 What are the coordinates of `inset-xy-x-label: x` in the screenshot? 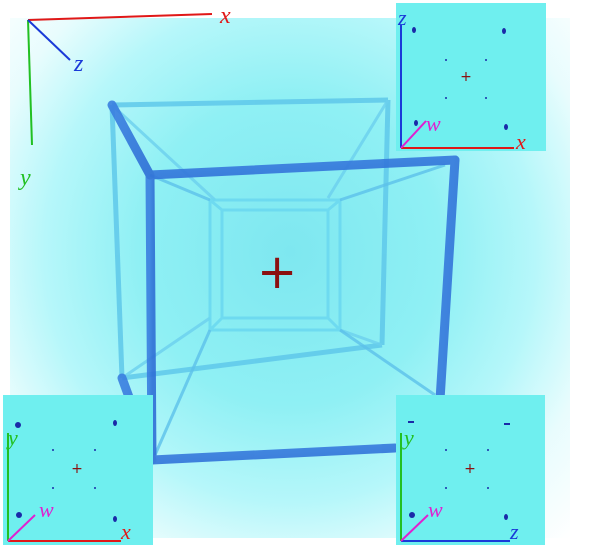 It's located at (126, 532).